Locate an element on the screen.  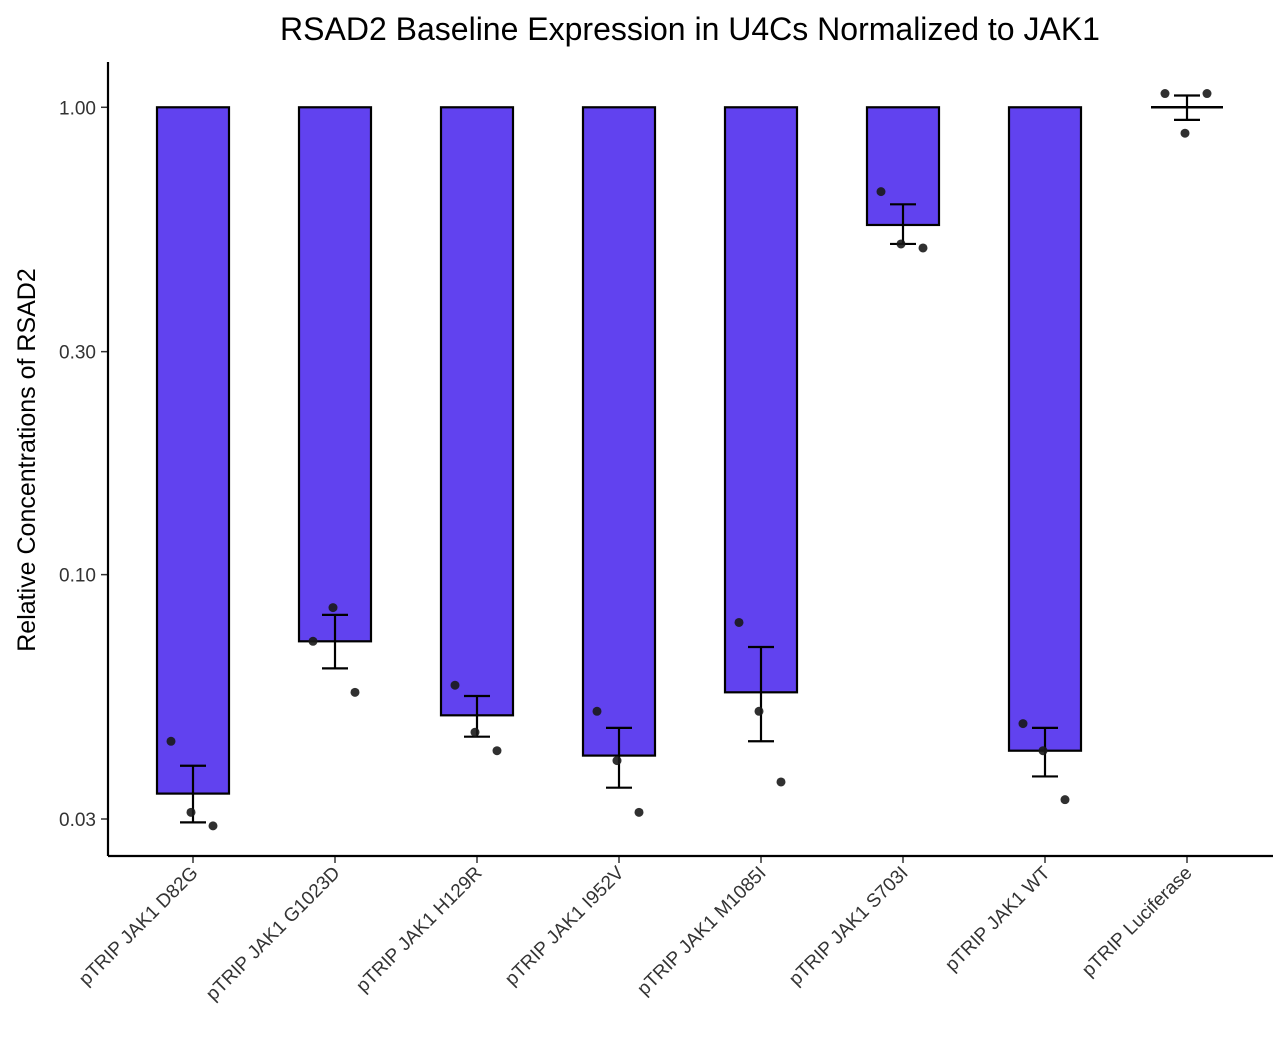
x-tick-label: pTRIP JAK1 I952V is located at coordinates (565, 926).